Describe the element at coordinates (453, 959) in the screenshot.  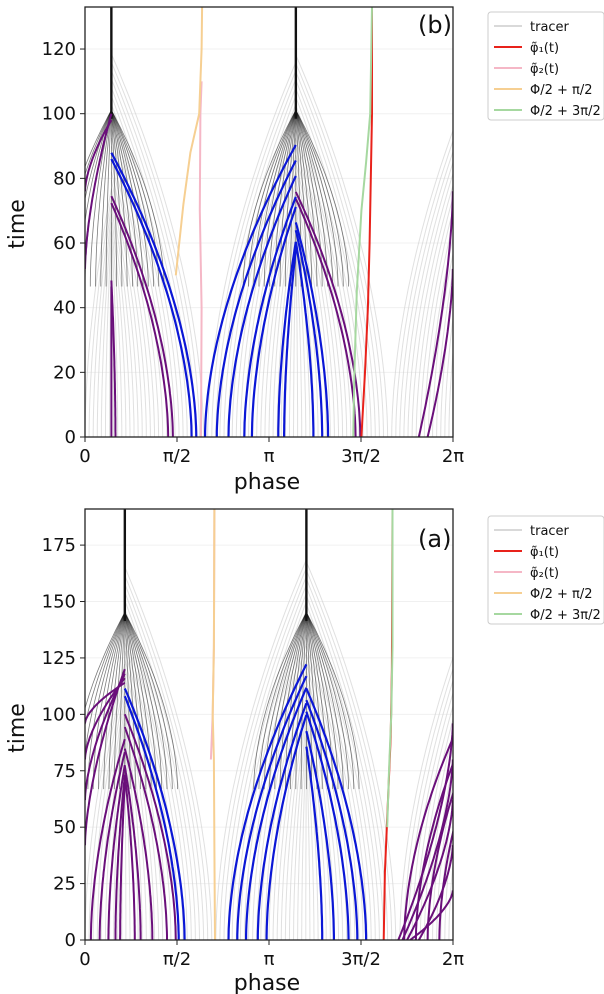
I see `x-tick-label: 2π` at that location.